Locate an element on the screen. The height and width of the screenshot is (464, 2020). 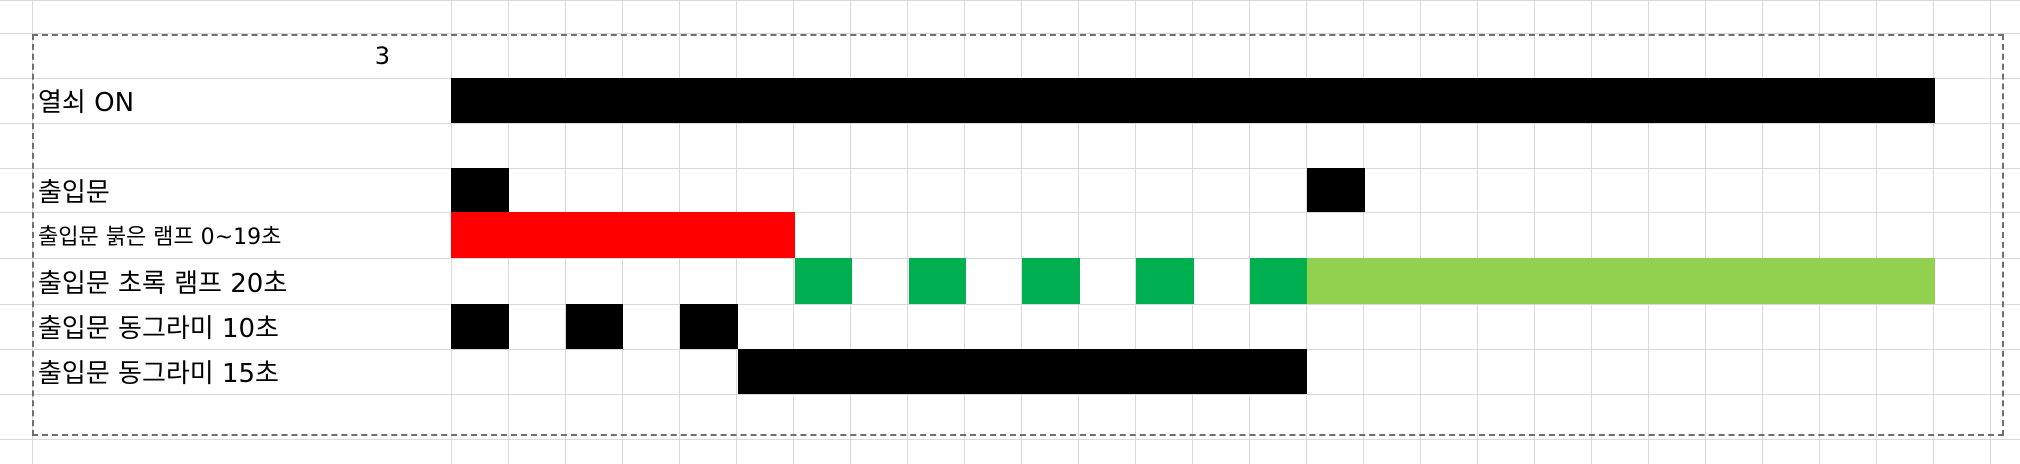
red-lamp-bar is located at coordinates (623, 235).